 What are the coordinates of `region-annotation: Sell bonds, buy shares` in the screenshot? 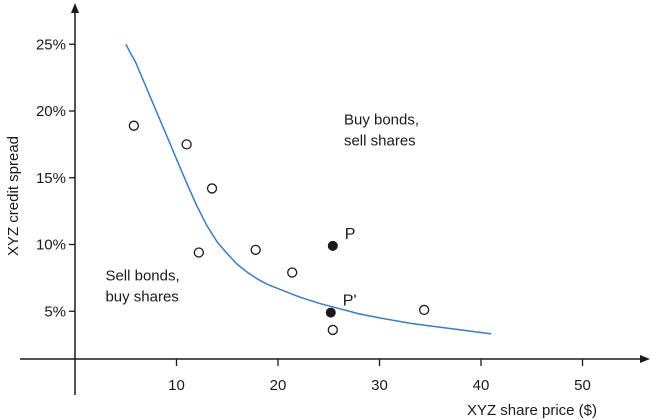 It's located at (142, 287).